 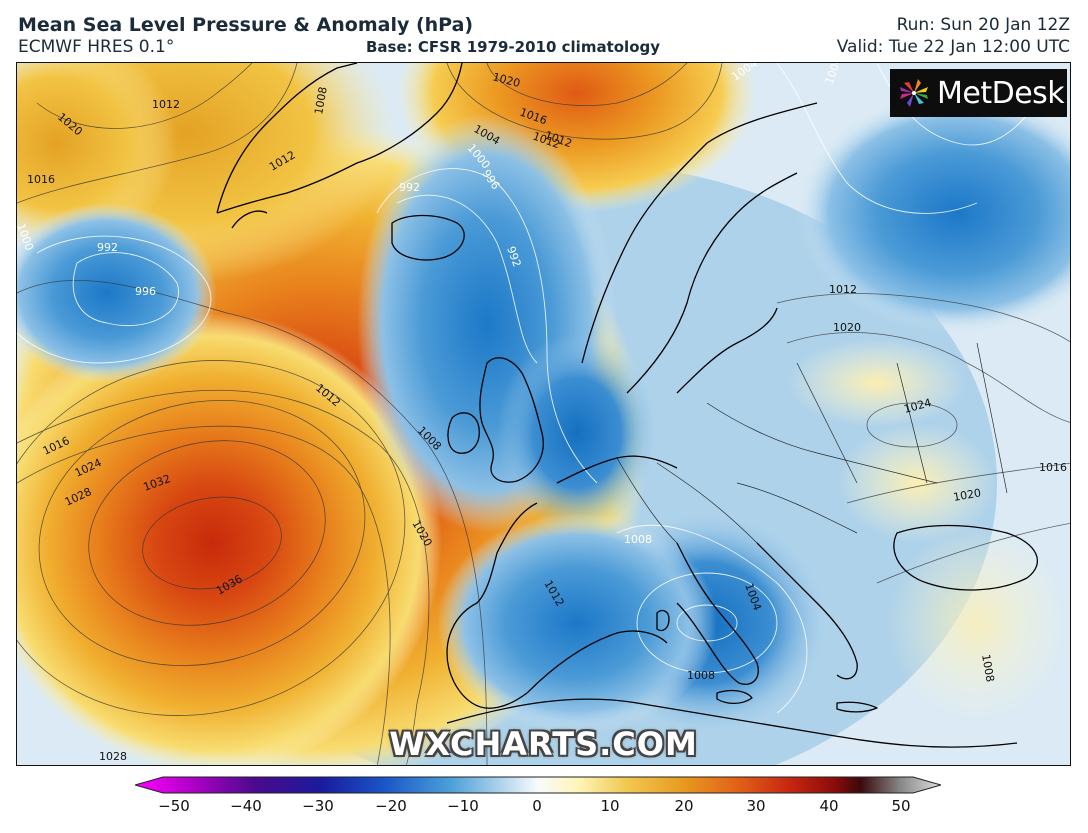 What do you see at coordinates (901, 806) in the screenshot?
I see `colorbar-tick-label: 50` at bounding box center [901, 806].